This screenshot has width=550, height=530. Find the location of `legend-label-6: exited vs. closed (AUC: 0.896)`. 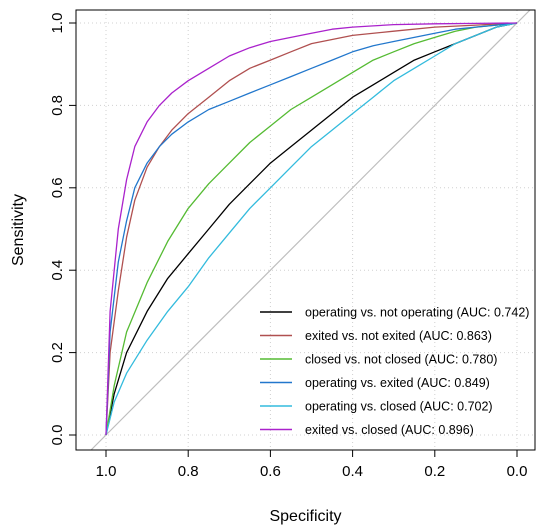

legend-label-6: exited vs. closed (AUC: 0.896) is located at coordinates (389, 430).